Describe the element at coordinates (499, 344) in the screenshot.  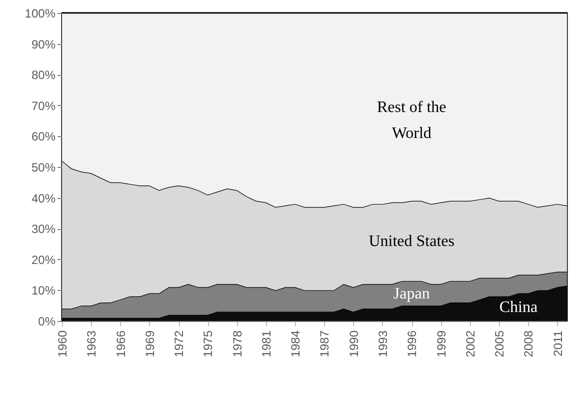
I see `x-tick-label: 2005` at that location.